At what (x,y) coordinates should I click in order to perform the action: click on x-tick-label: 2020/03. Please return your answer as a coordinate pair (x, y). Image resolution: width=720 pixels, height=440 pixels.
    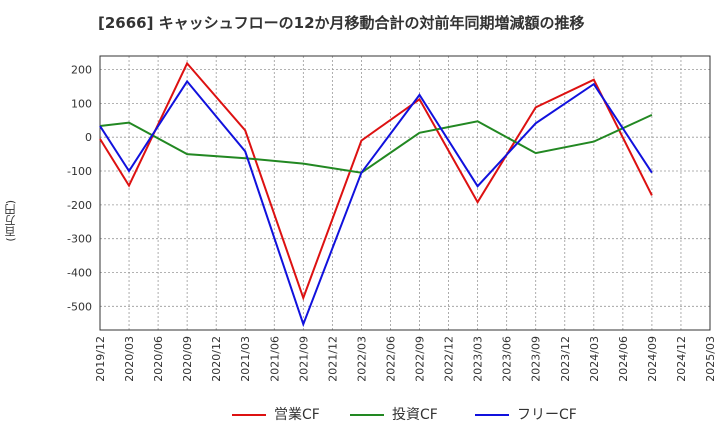
    Looking at the image, I should click on (129, 359).